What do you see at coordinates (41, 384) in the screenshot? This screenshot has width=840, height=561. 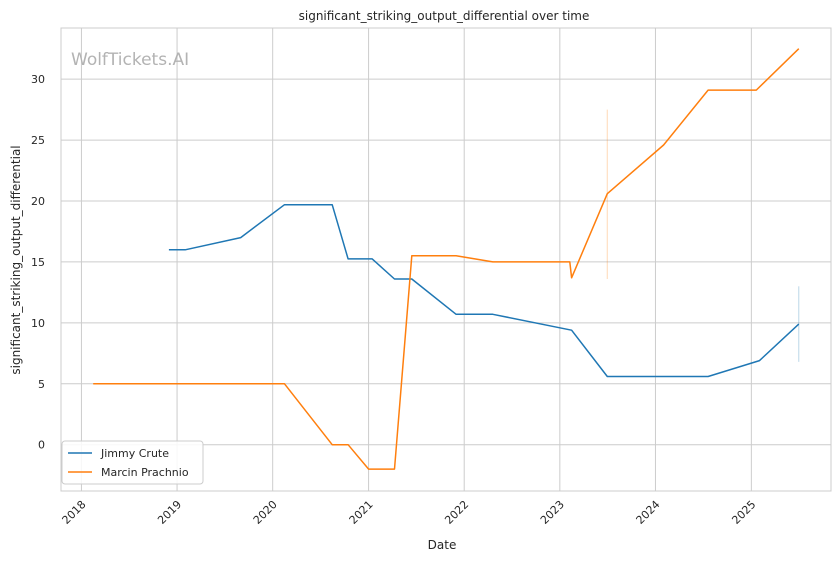 I see `y-tick-label: 5` at bounding box center [41, 384].